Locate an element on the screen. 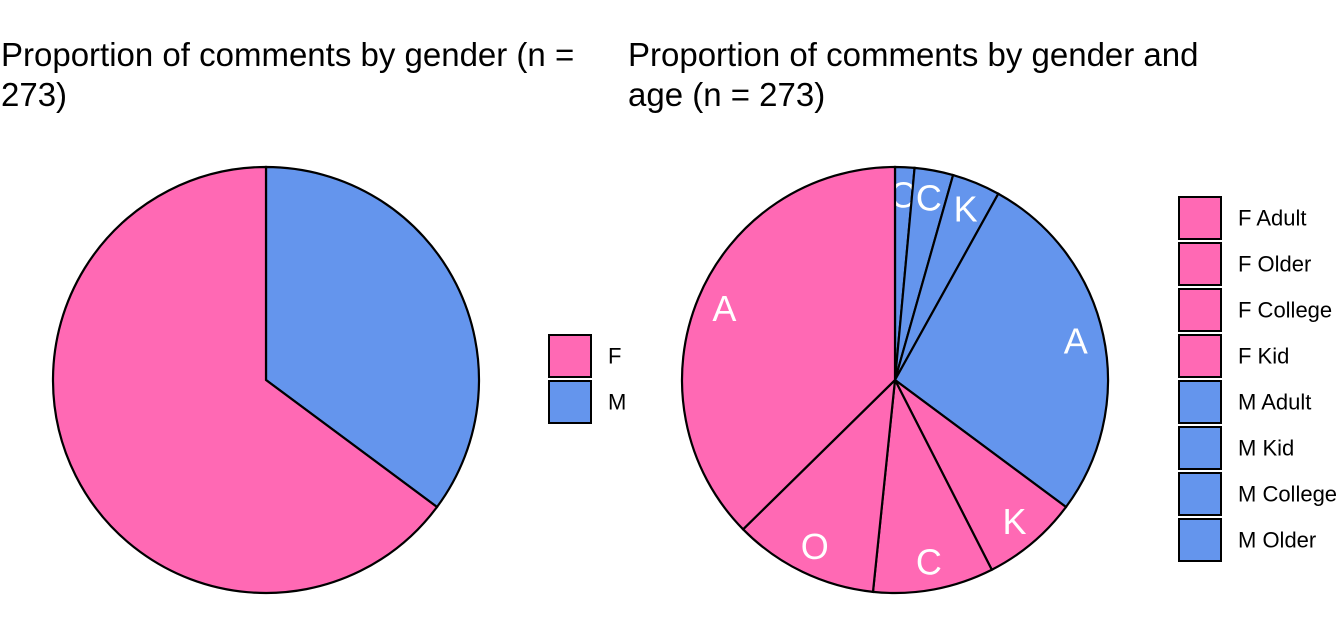 Image resolution: width=1344 pixels, height=639 pixels. gender-legend-label-f: F is located at coordinates (614, 356).